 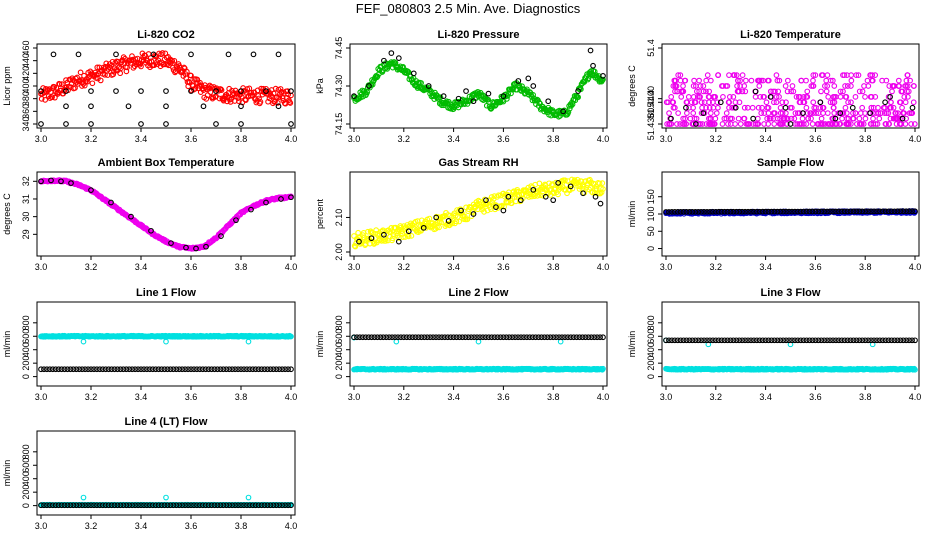 I want to click on x-tick-label: 3.6, so click(x=815, y=139).